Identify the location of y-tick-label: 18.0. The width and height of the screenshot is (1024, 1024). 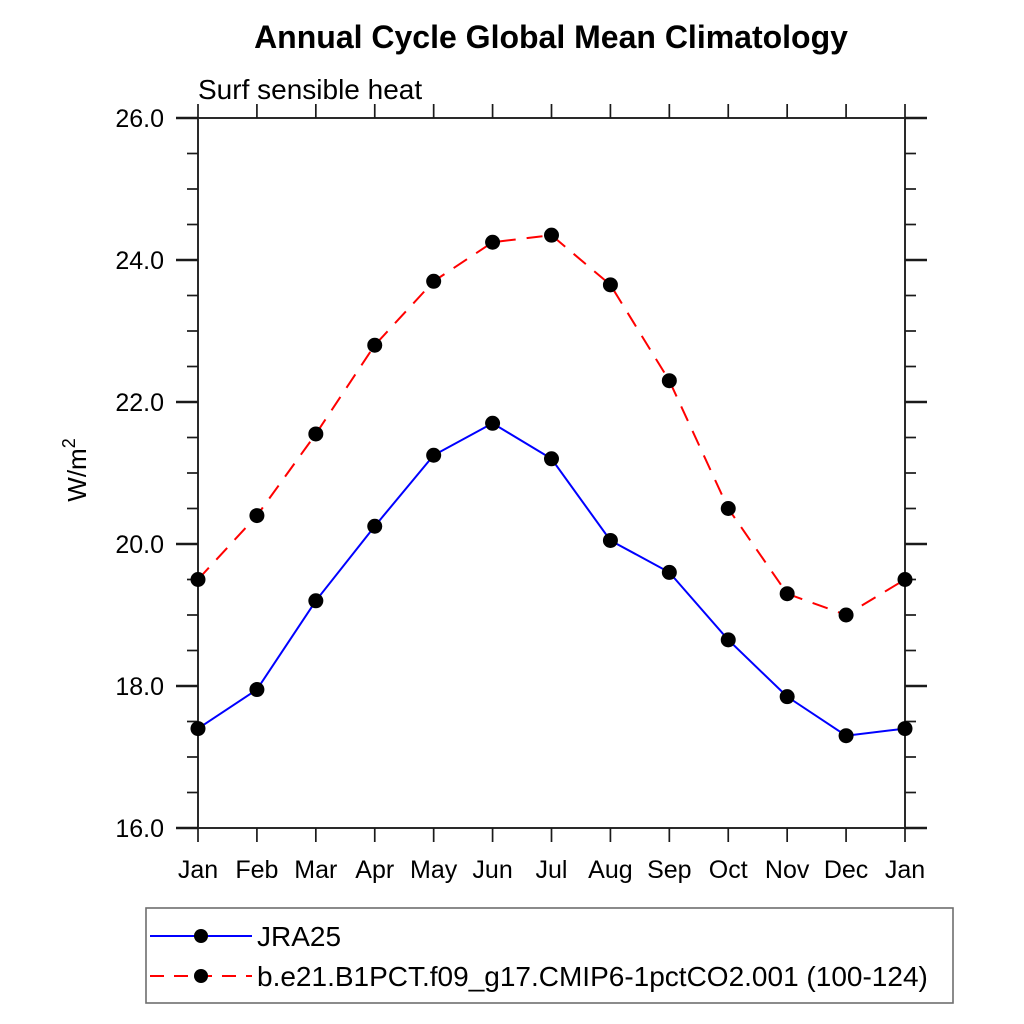
(139, 687).